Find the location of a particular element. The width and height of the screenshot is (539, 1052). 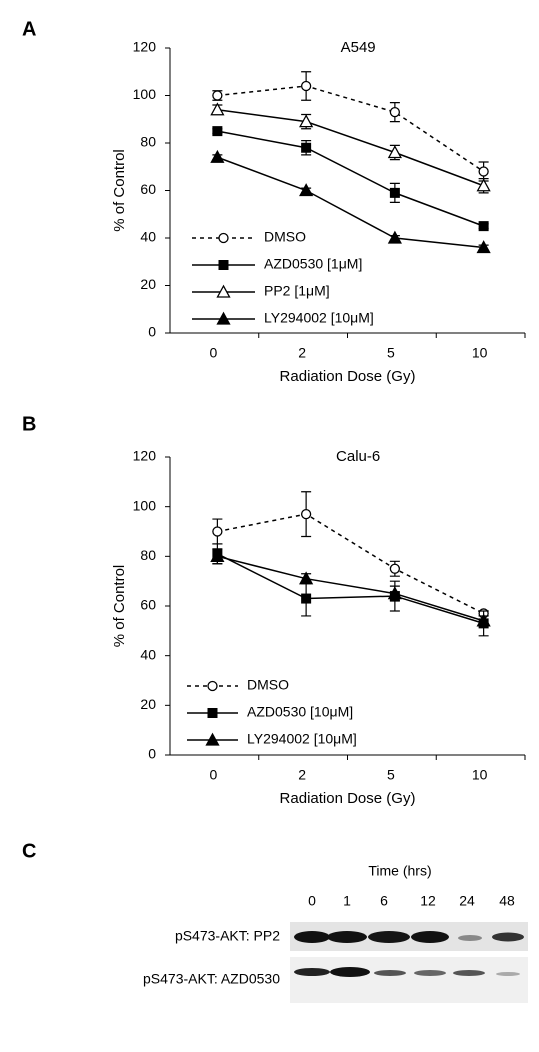

lane-label: 12 is located at coordinates (428, 901).